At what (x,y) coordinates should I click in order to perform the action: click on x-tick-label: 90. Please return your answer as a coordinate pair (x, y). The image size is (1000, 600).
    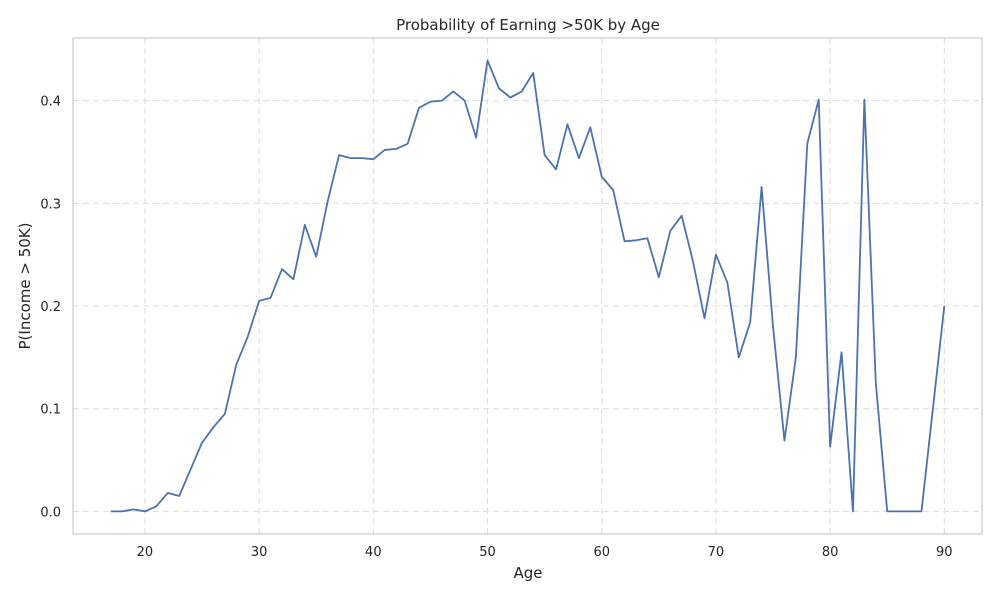
    Looking at the image, I should click on (944, 552).